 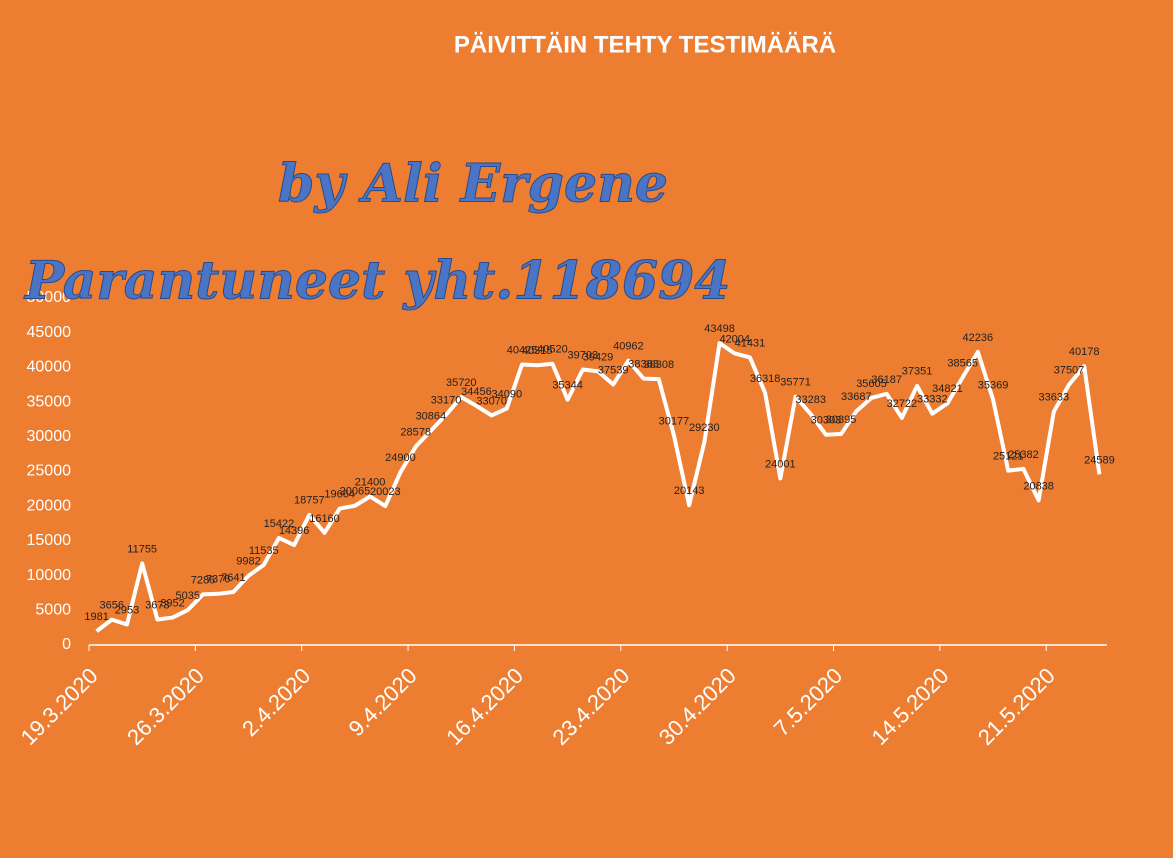 I want to click on data-label: 30864, so click(x=431, y=417).